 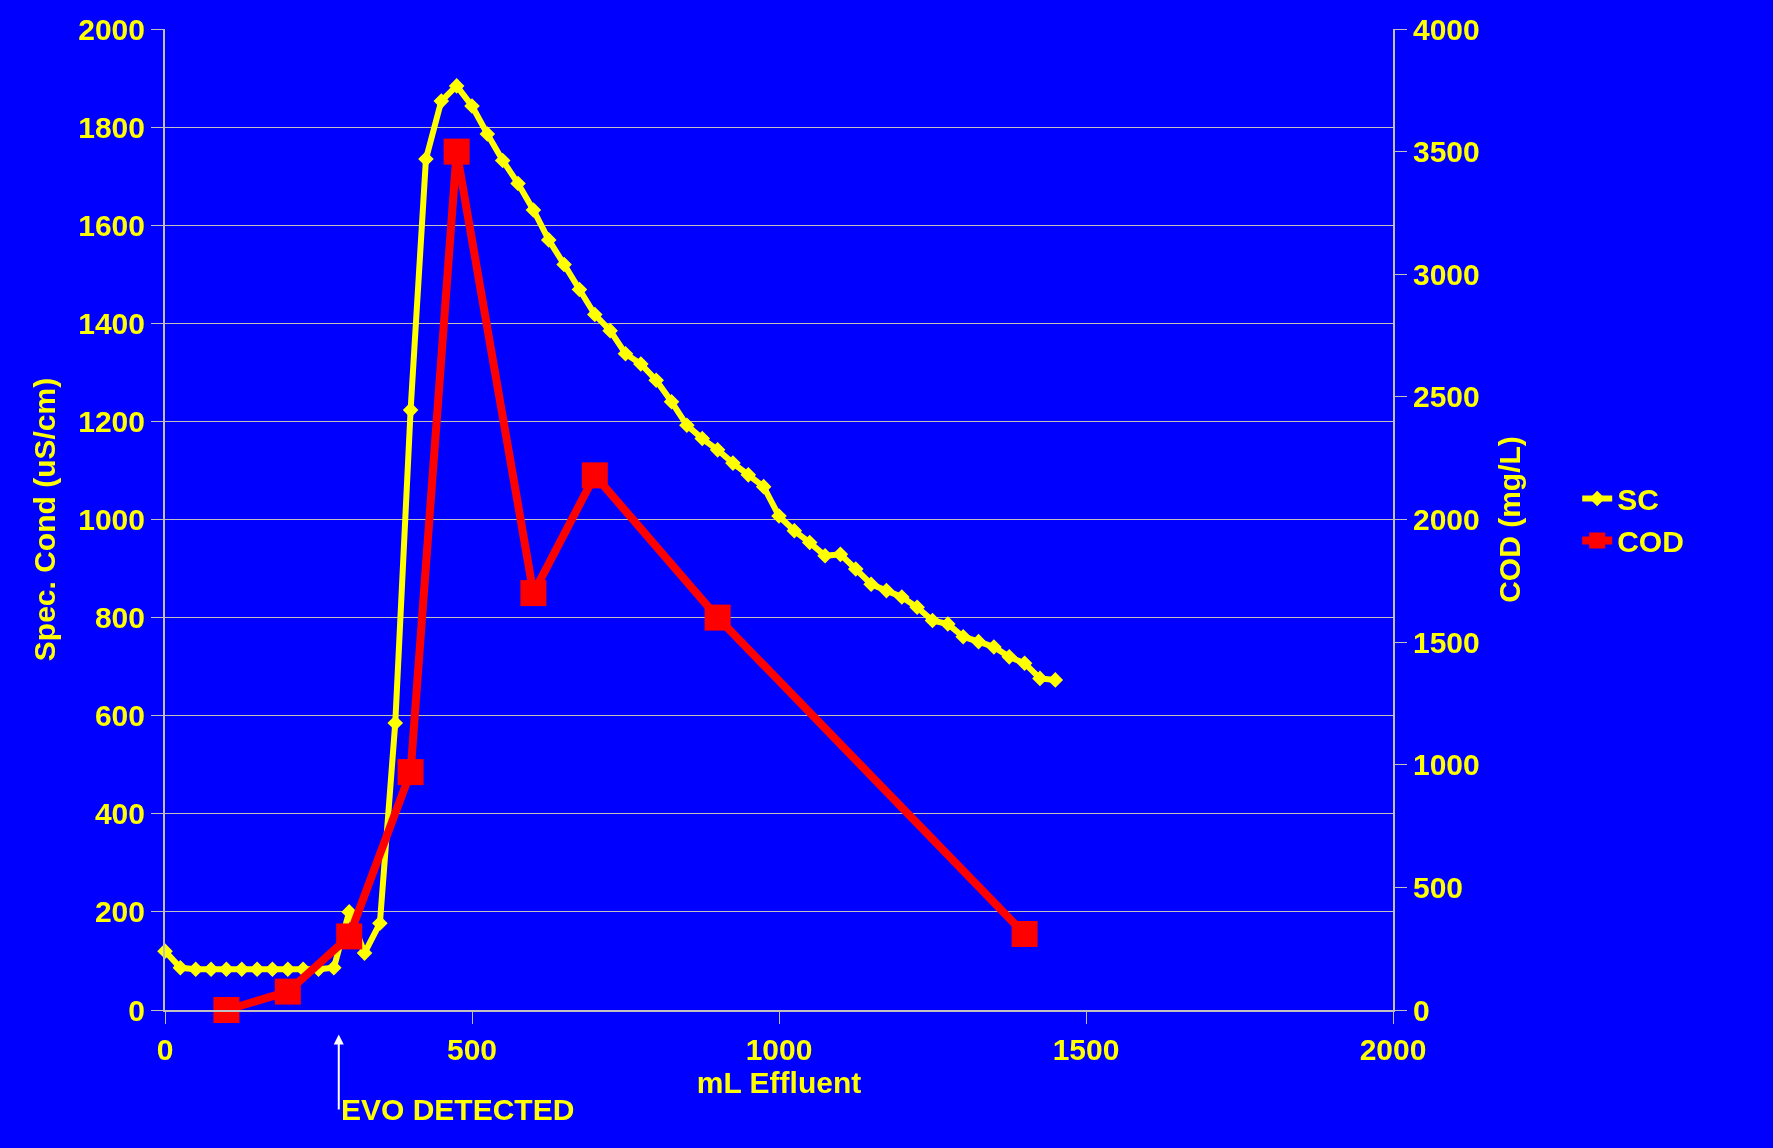 What do you see at coordinates (1446, 152) in the screenshot?
I see `y2-tick-label: 3500` at bounding box center [1446, 152].